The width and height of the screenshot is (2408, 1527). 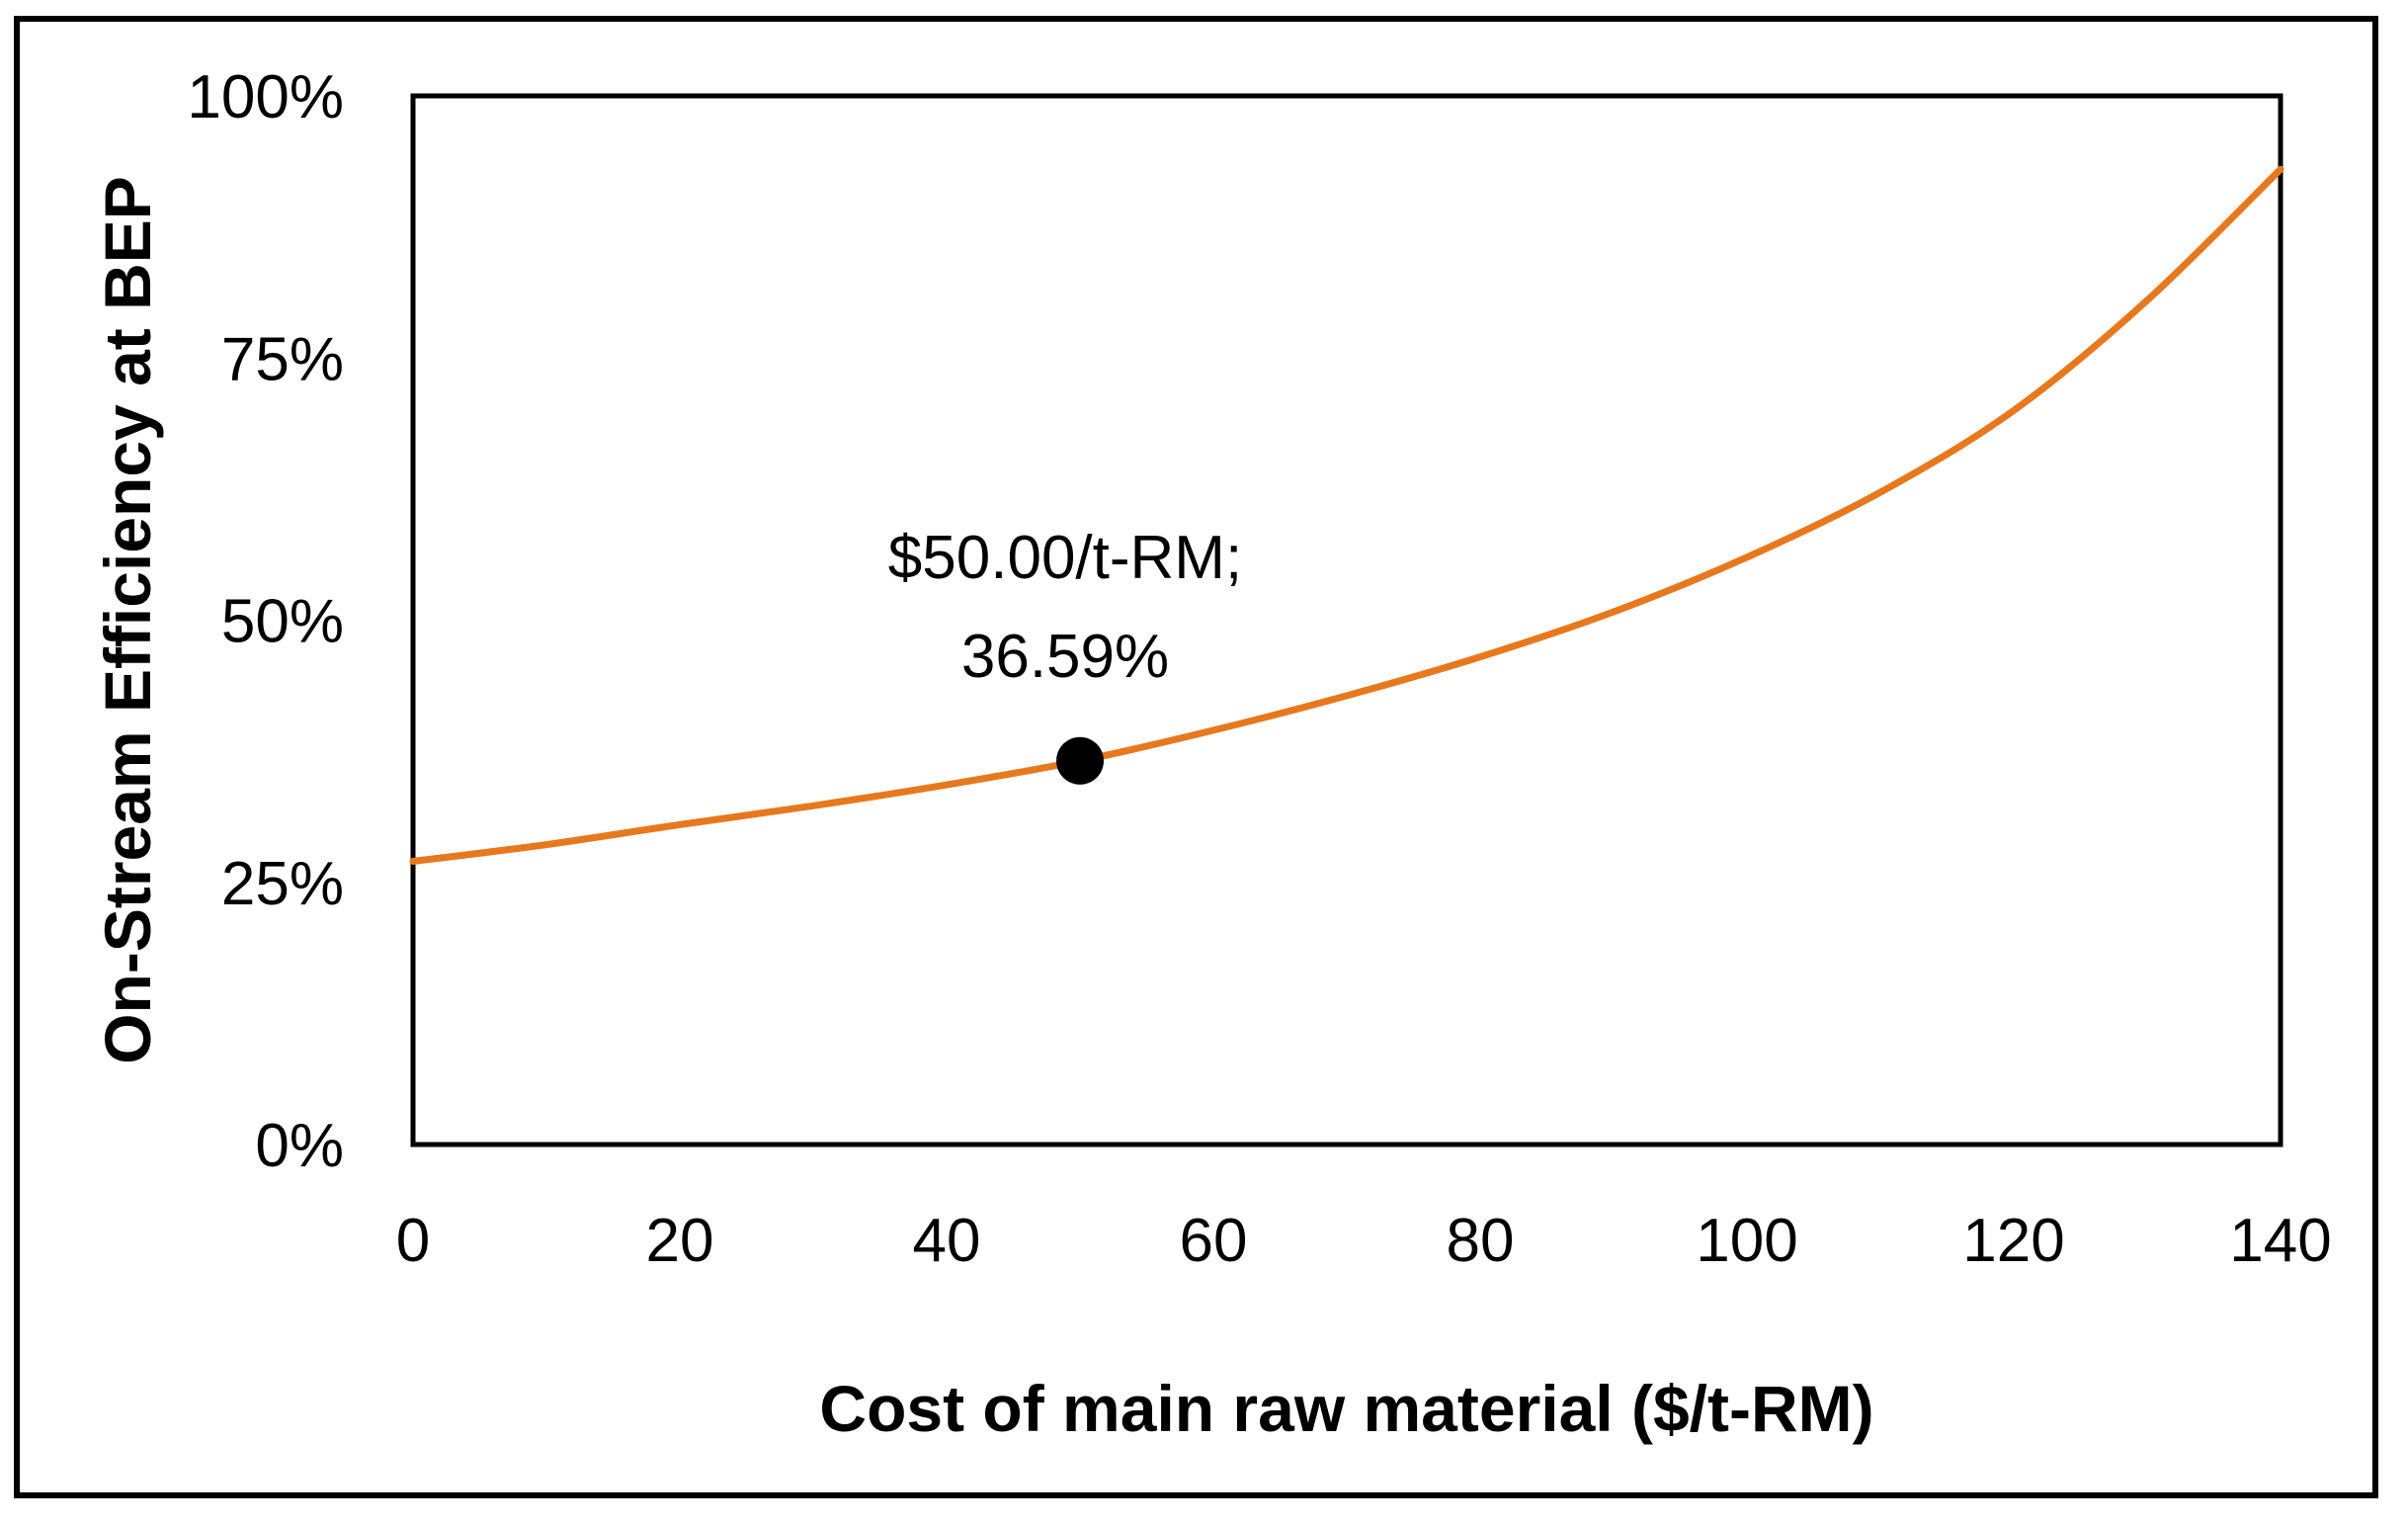 I want to click on y-tick-label: 0%, so click(x=299, y=1146).